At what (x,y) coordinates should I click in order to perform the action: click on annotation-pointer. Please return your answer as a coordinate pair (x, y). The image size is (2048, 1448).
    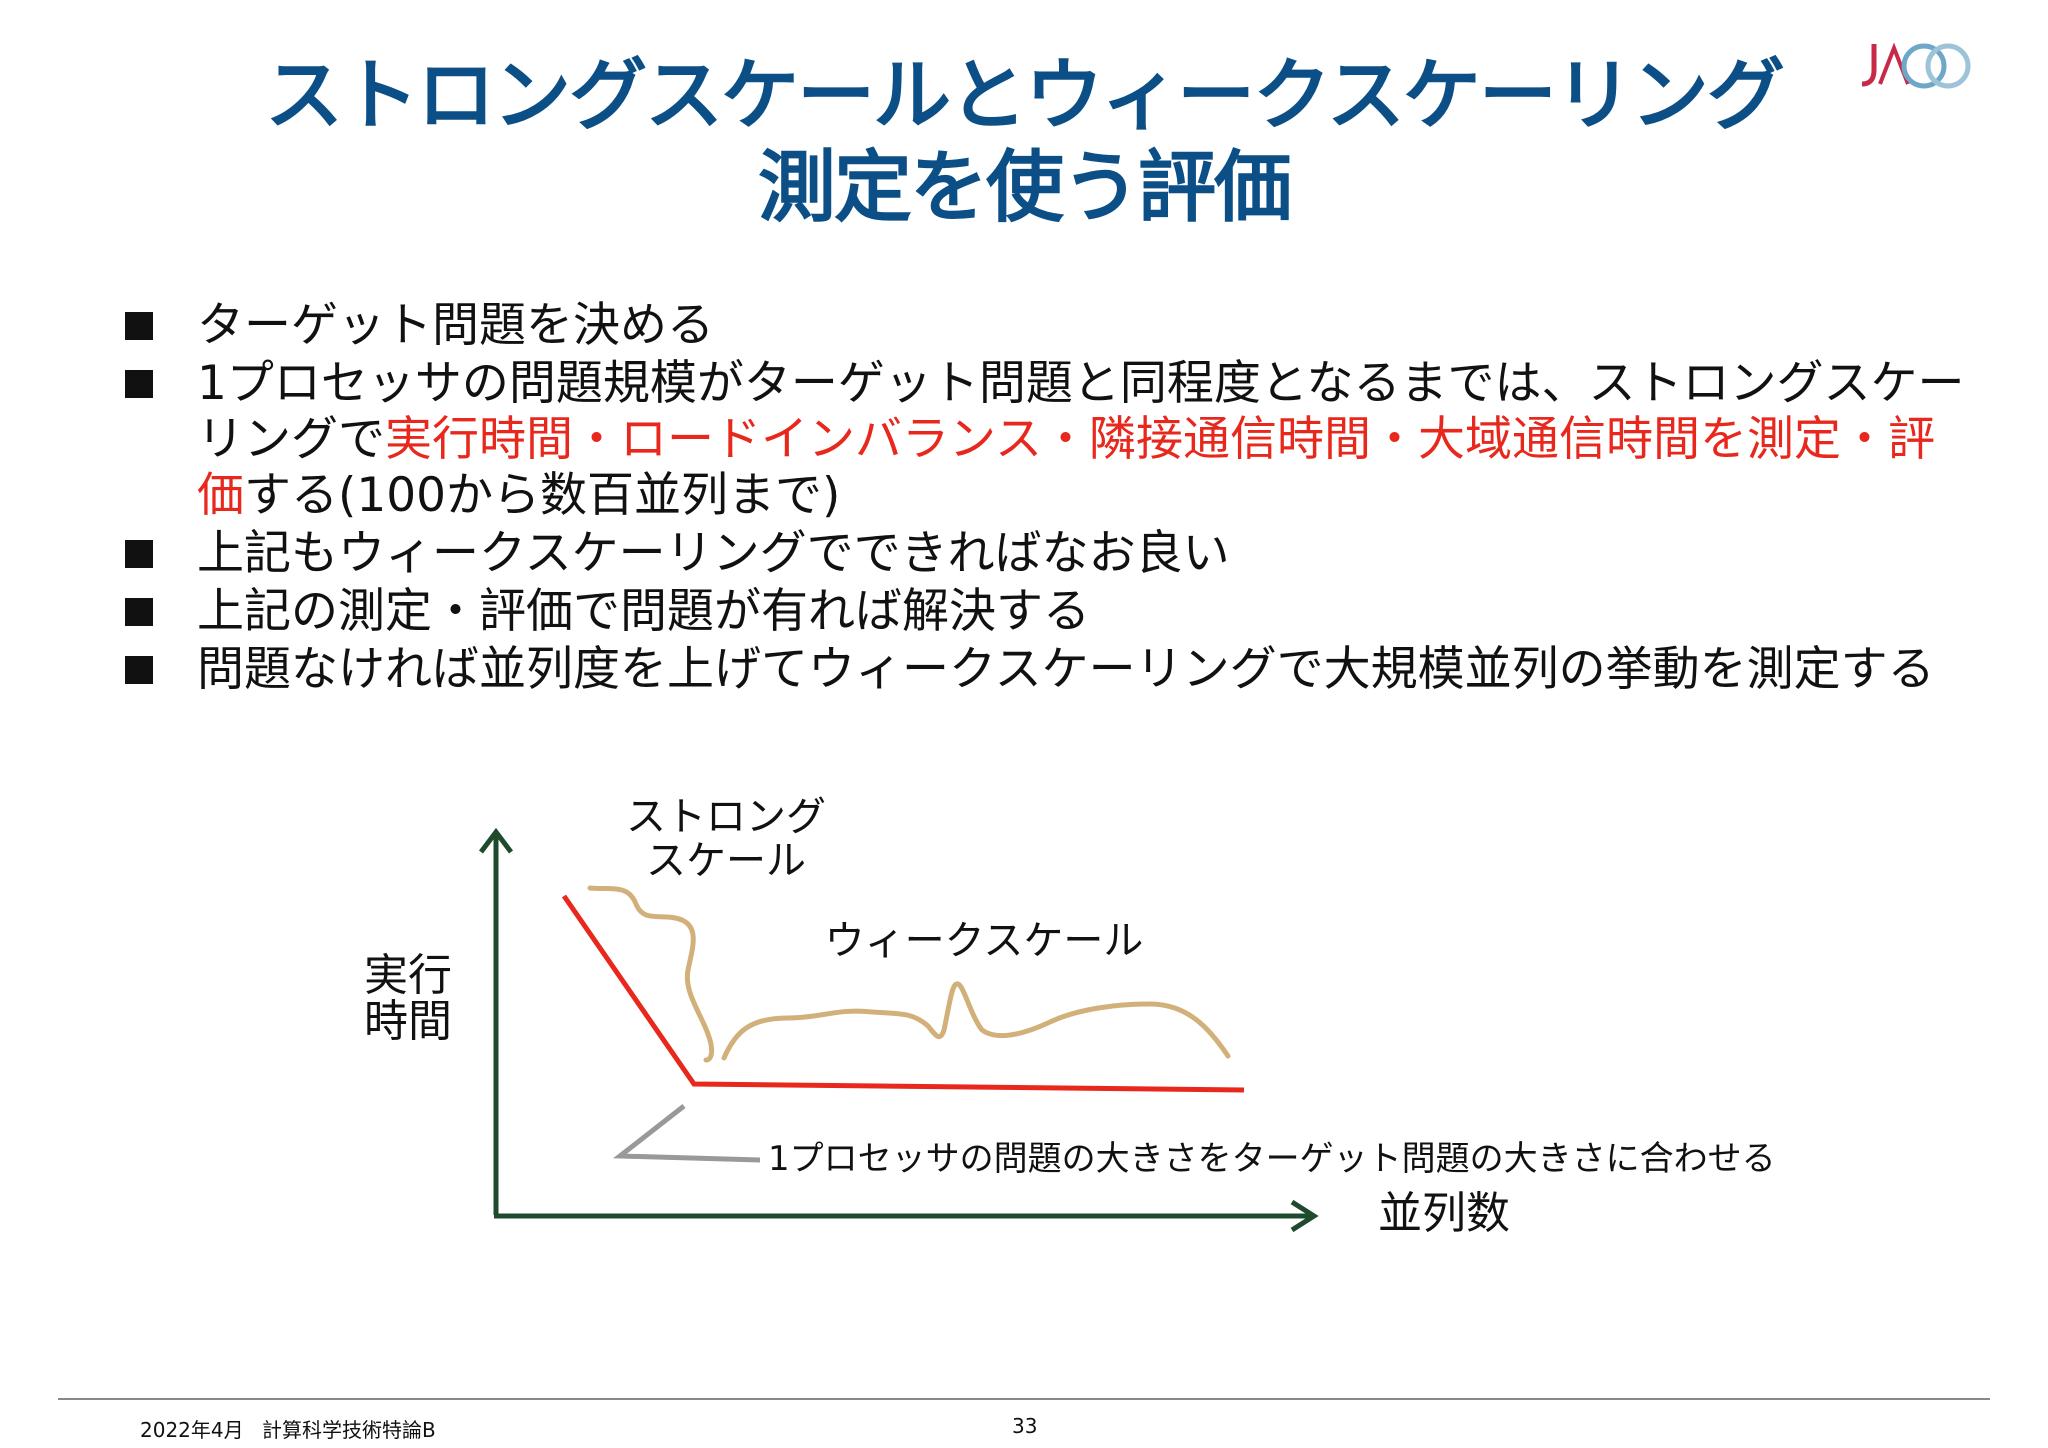
    Looking at the image, I should click on (686, 1133).